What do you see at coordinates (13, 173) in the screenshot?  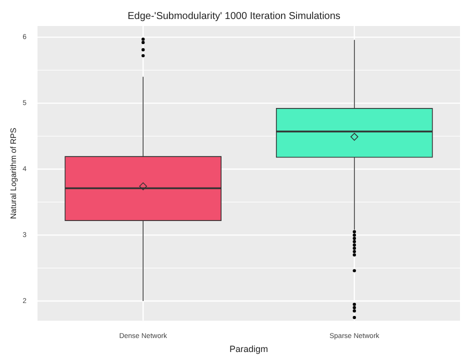 I see `y-axis-title: Natural Logarithm of RPS` at bounding box center [13, 173].